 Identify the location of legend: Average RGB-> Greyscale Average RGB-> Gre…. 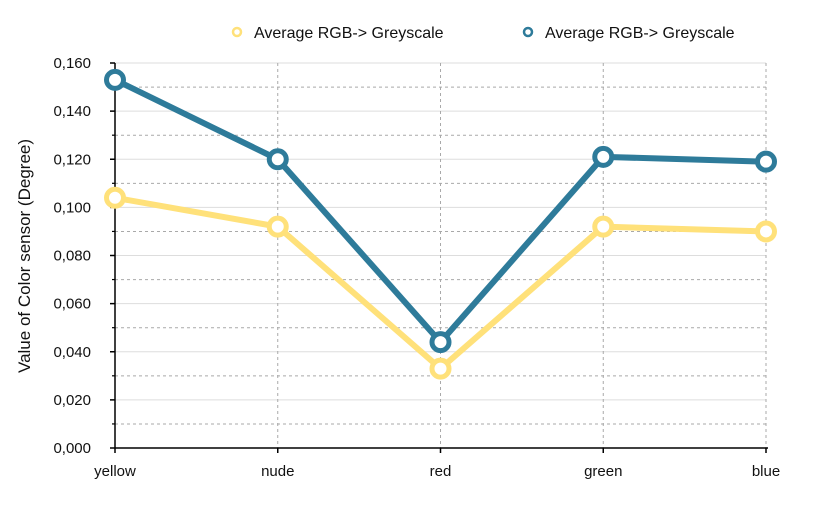
(483, 33).